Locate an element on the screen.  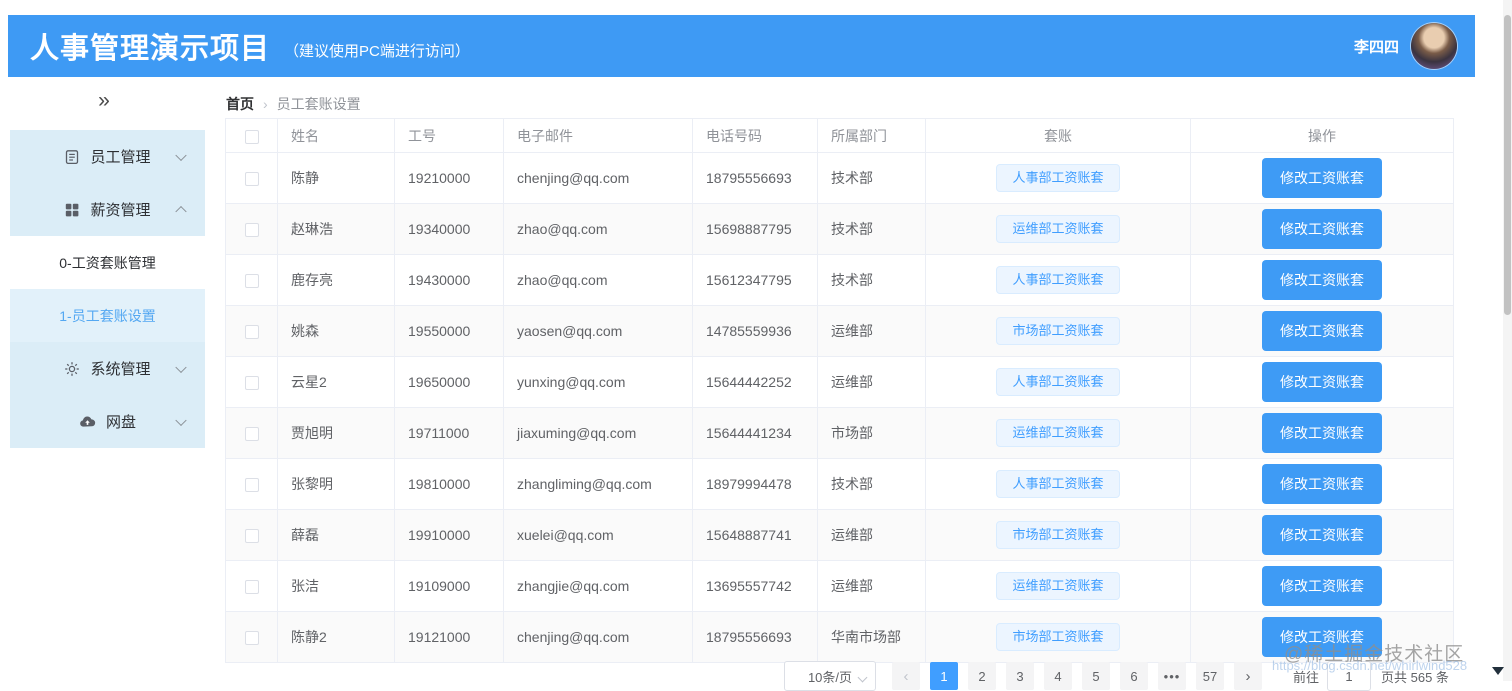
sidebar-item-salary-mgmt: 薪资管理 is located at coordinates (107, 209).